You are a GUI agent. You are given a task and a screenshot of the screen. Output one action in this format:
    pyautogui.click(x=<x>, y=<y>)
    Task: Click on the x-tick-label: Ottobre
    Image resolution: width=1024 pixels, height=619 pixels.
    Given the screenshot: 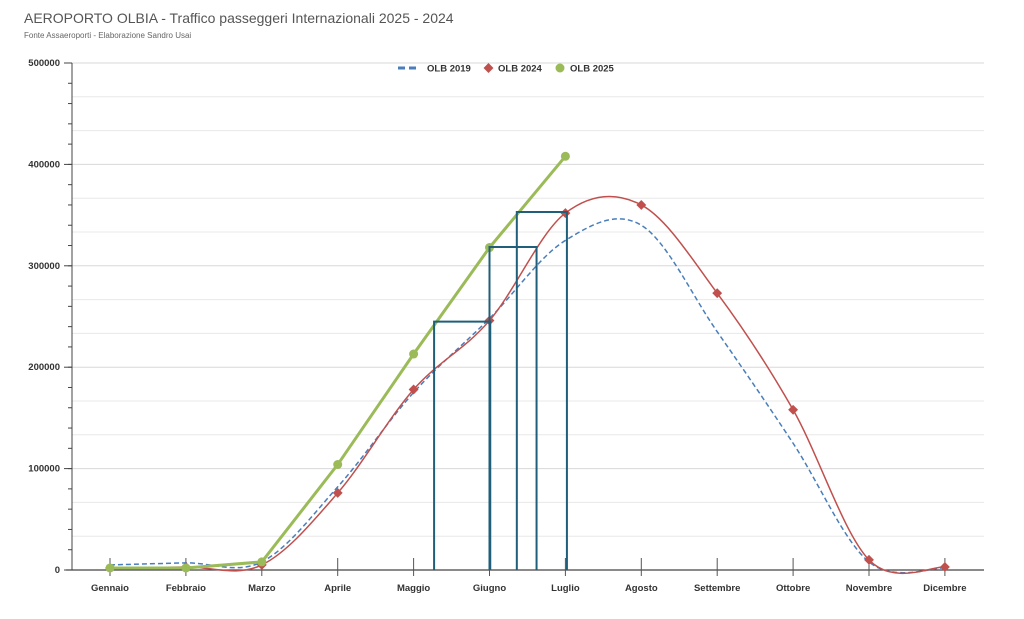 What is the action you would take?
    pyautogui.click(x=793, y=588)
    